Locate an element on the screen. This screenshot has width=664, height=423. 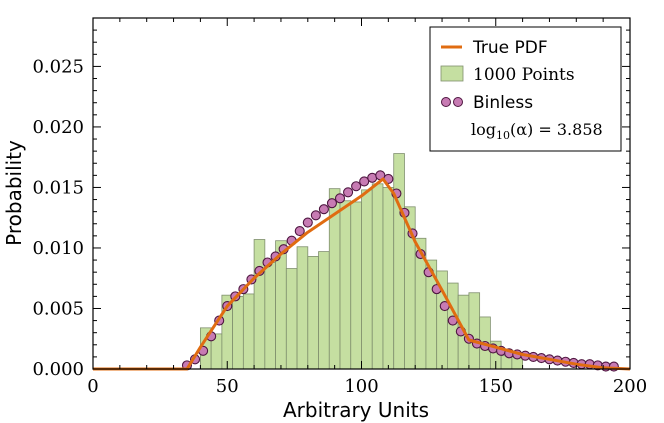
y-tick-label: 0.010 is located at coordinates (58, 248).